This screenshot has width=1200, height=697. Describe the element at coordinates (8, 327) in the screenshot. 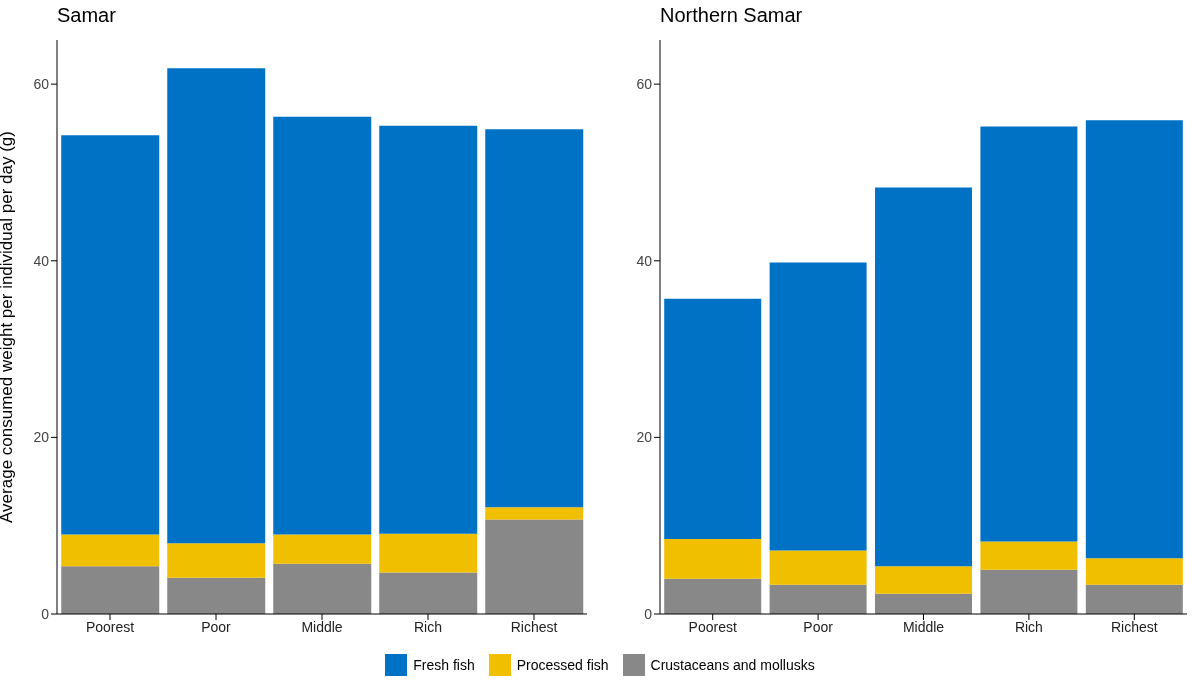

I see `y-axis-title: Average consumed weight per individual per day (g)` at that location.